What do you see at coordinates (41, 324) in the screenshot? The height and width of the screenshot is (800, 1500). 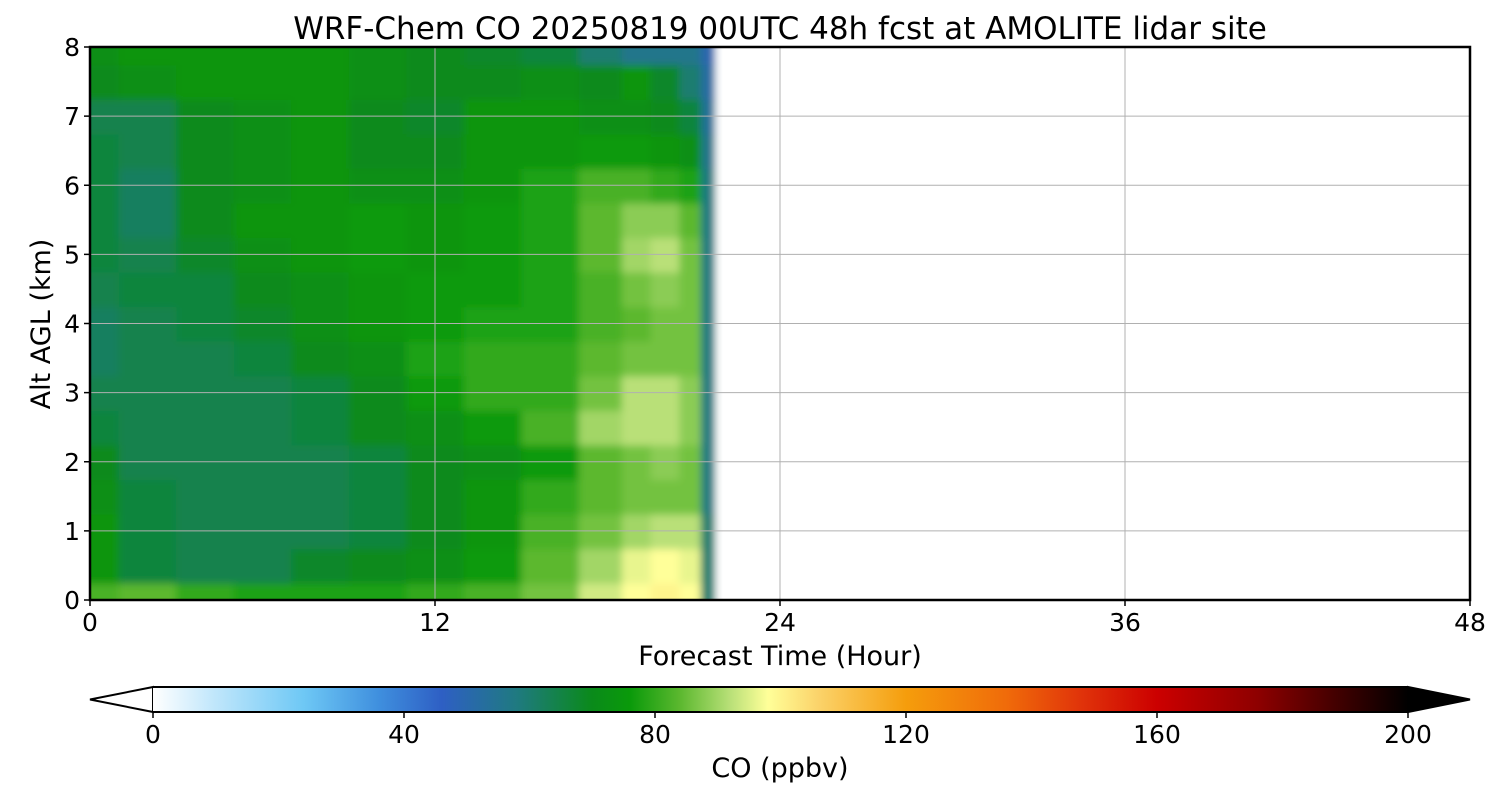 I see `y-axis-label: Alt AGL (km)` at bounding box center [41, 324].